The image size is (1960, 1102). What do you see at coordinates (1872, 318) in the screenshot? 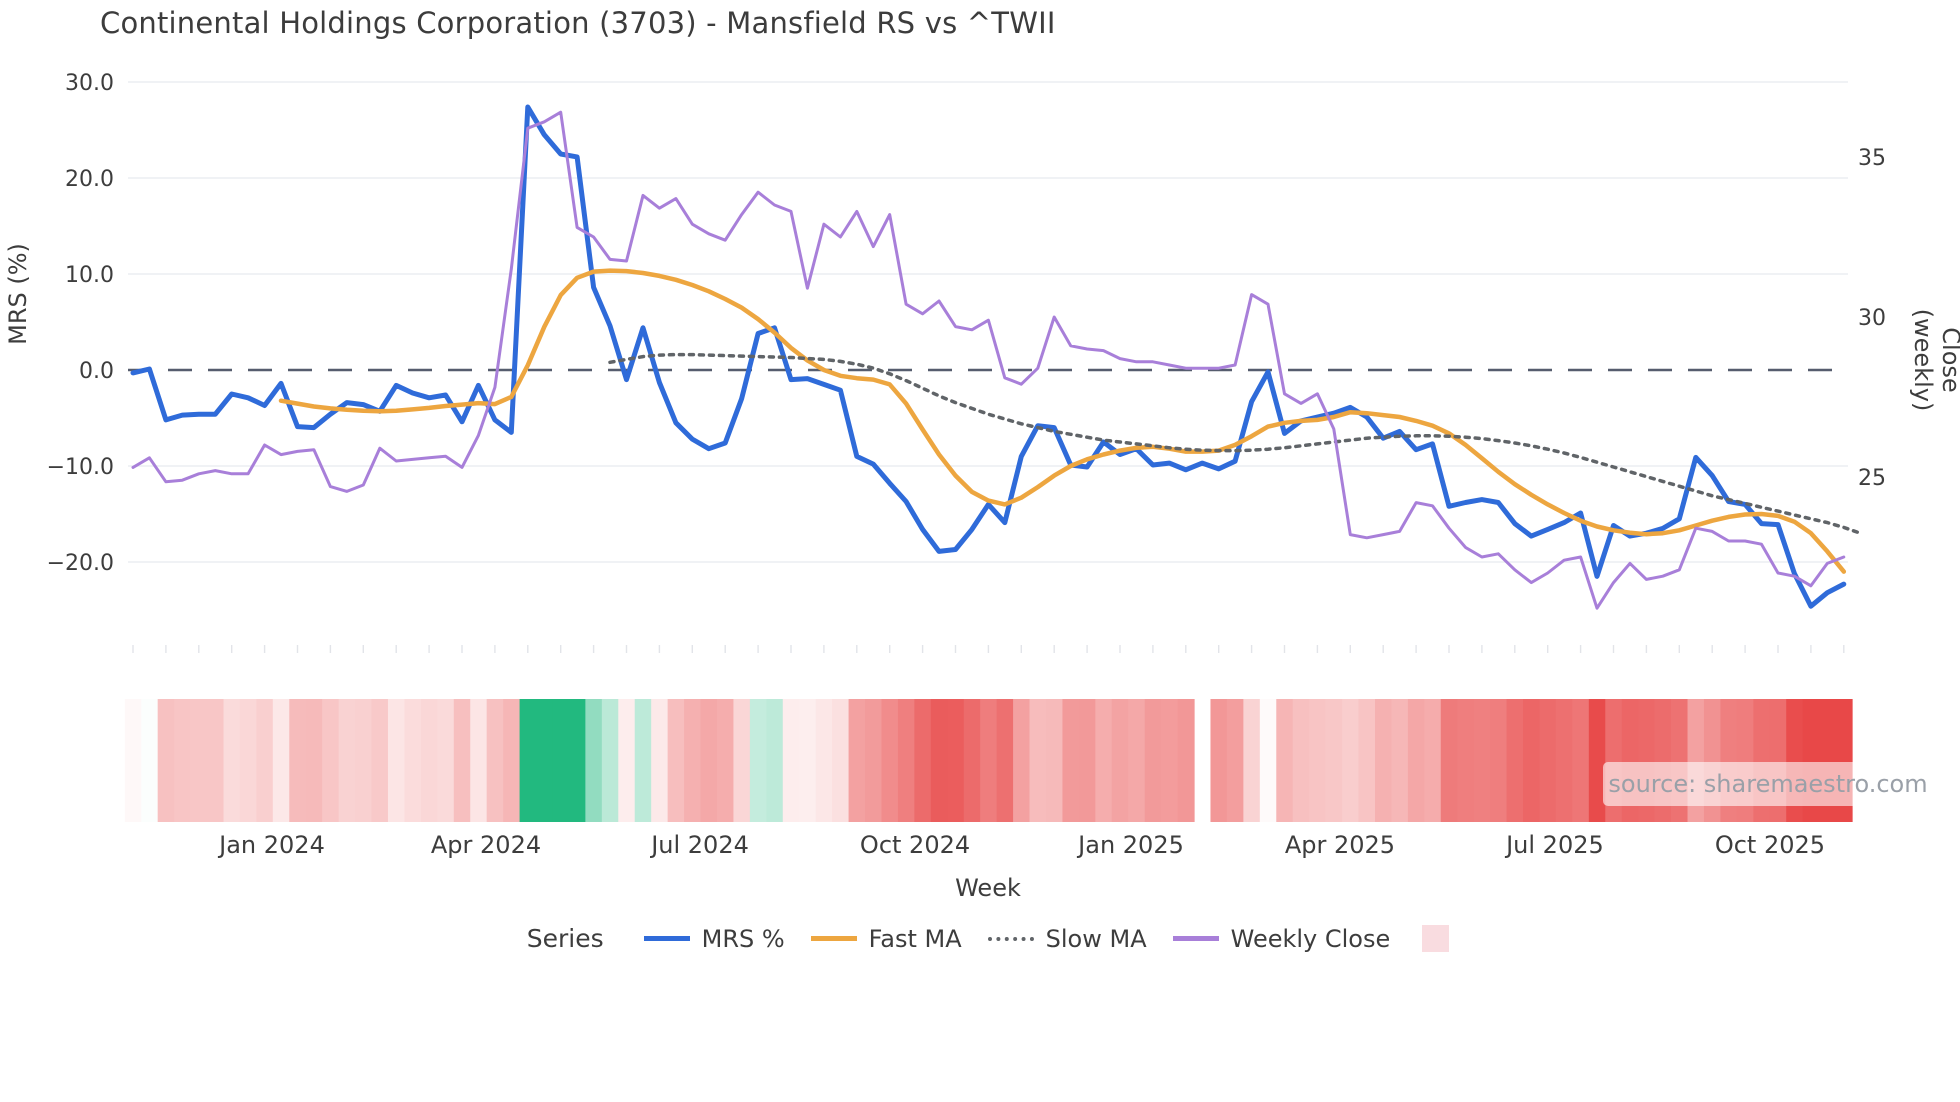
I see `y-tick-right: 30` at bounding box center [1872, 318].